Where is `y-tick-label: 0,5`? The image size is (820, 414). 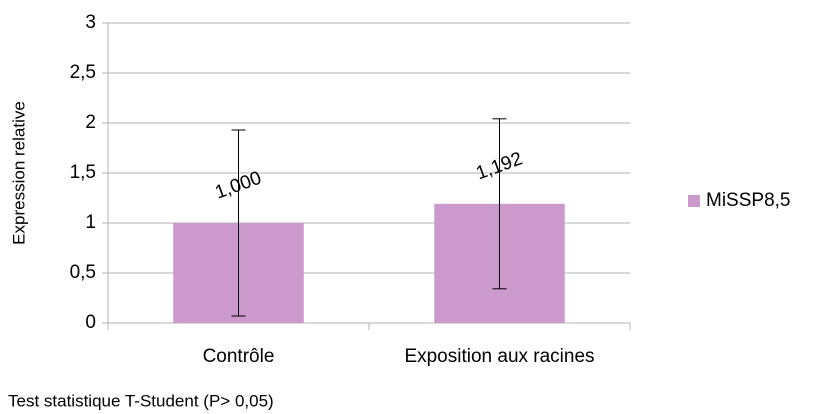
y-tick-label: 0,5 is located at coordinates (83, 272).